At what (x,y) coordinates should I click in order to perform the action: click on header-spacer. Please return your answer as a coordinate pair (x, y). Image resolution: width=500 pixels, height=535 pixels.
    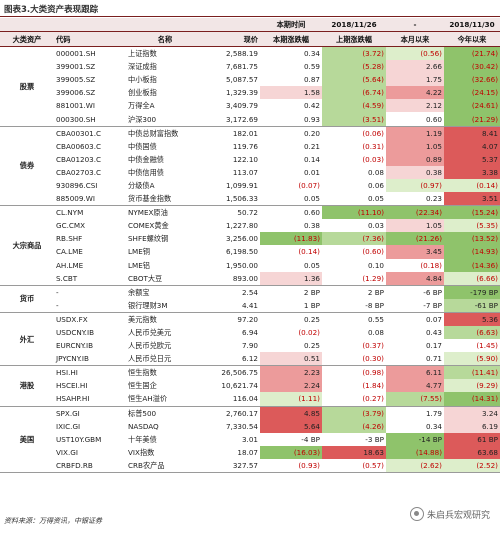
    Looking at the image, I should click on (130, 25).